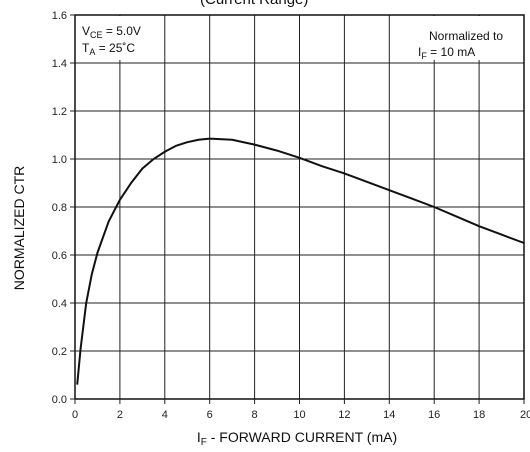 Image resolution: width=530 pixels, height=452 pixels. Describe the element at coordinates (389, 415) in the screenshot. I see `x-tick-label: 14` at that location.